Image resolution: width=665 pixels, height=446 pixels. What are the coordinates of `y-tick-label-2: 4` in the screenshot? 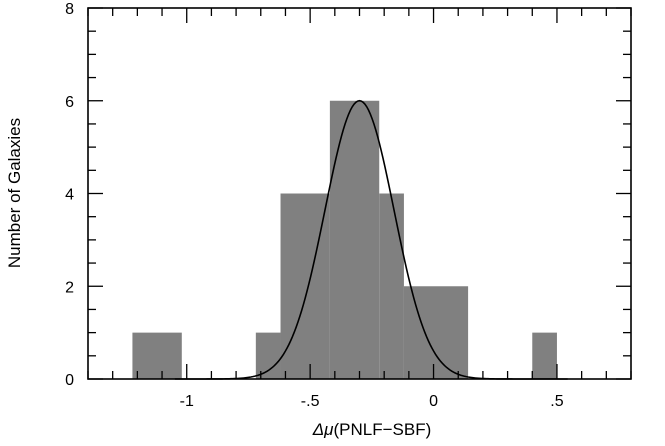 It's located at (69, 195).